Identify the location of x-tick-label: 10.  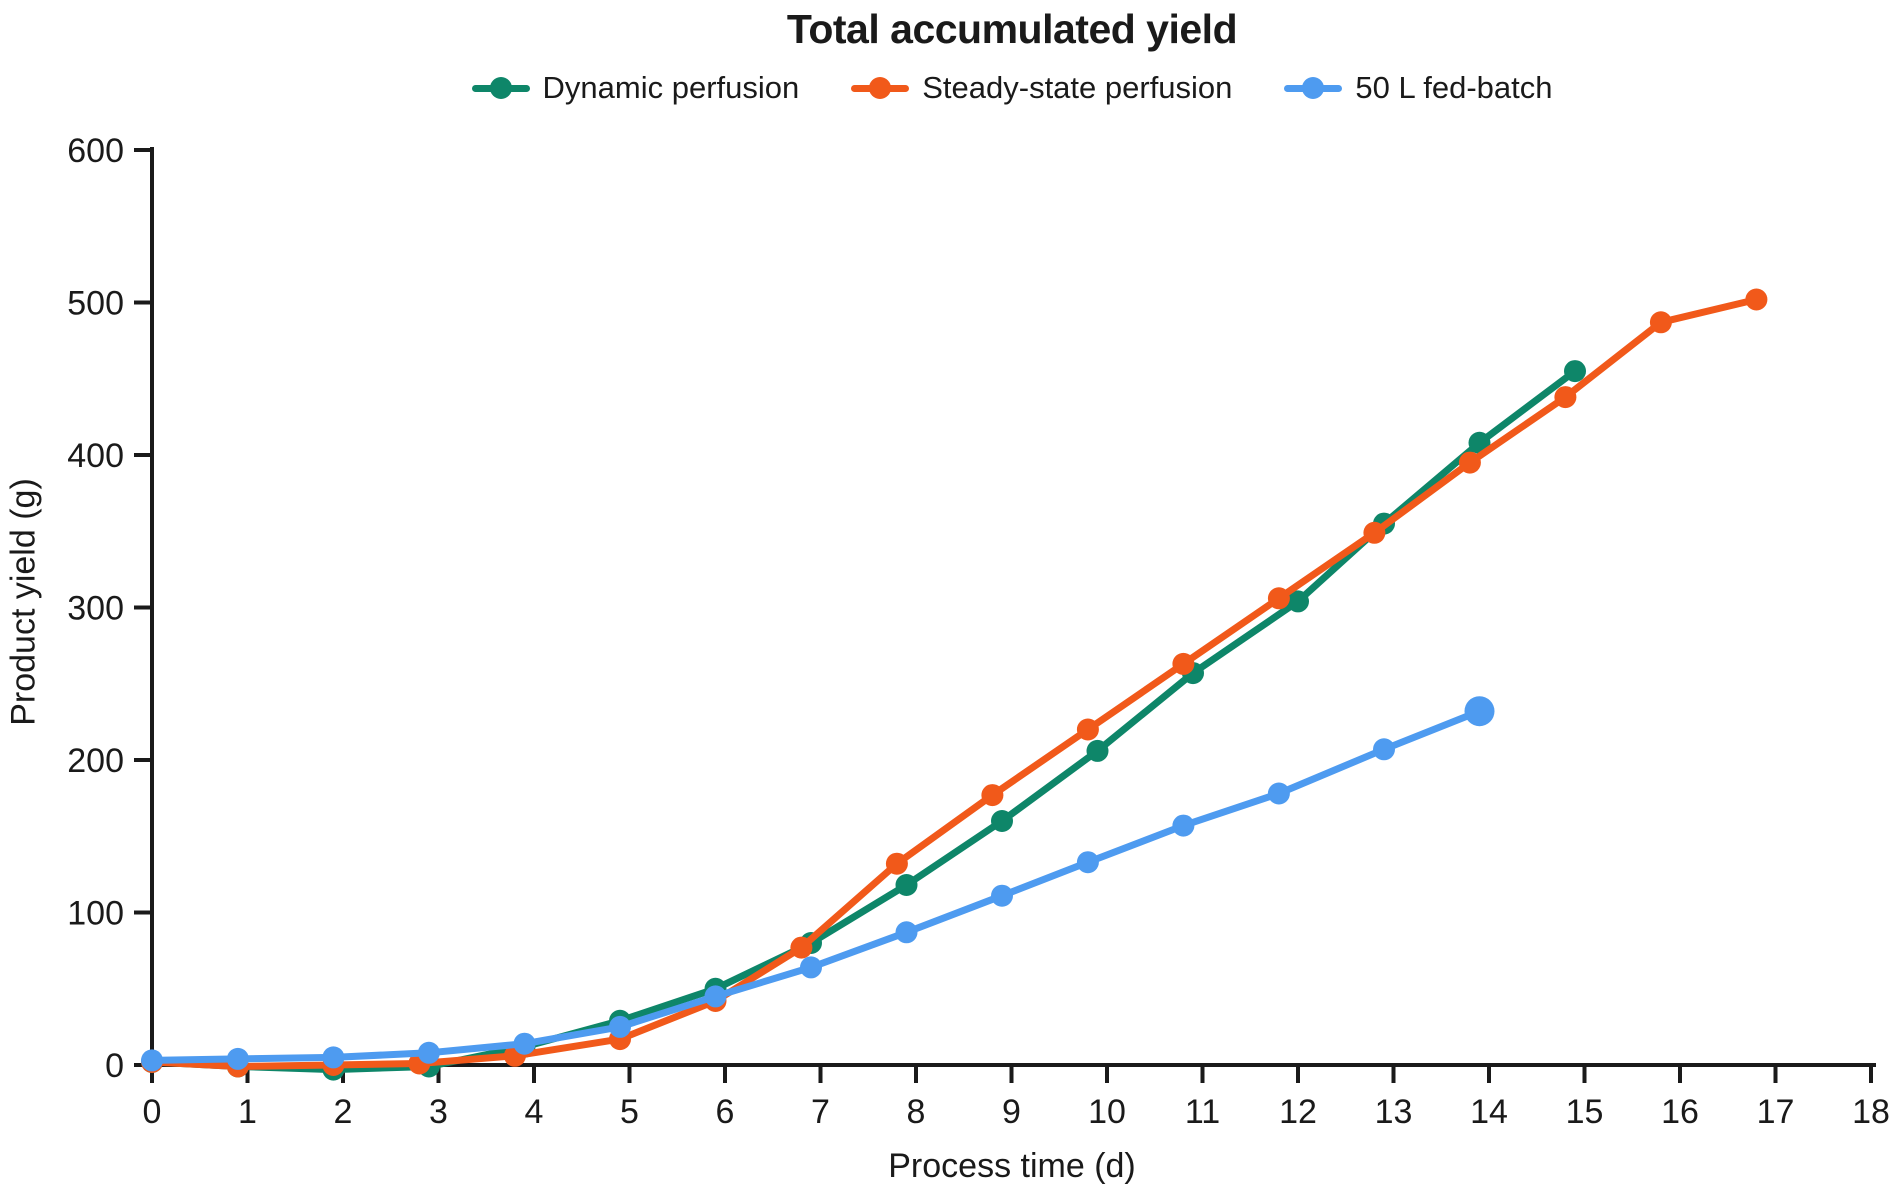
(1107, 1112).